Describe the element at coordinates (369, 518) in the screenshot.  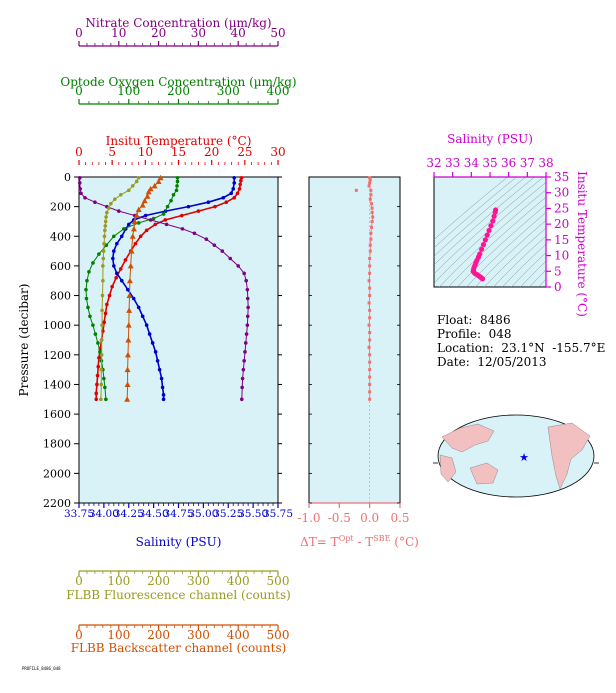
I see `delta-t-tick-label: 0.0` at that location.